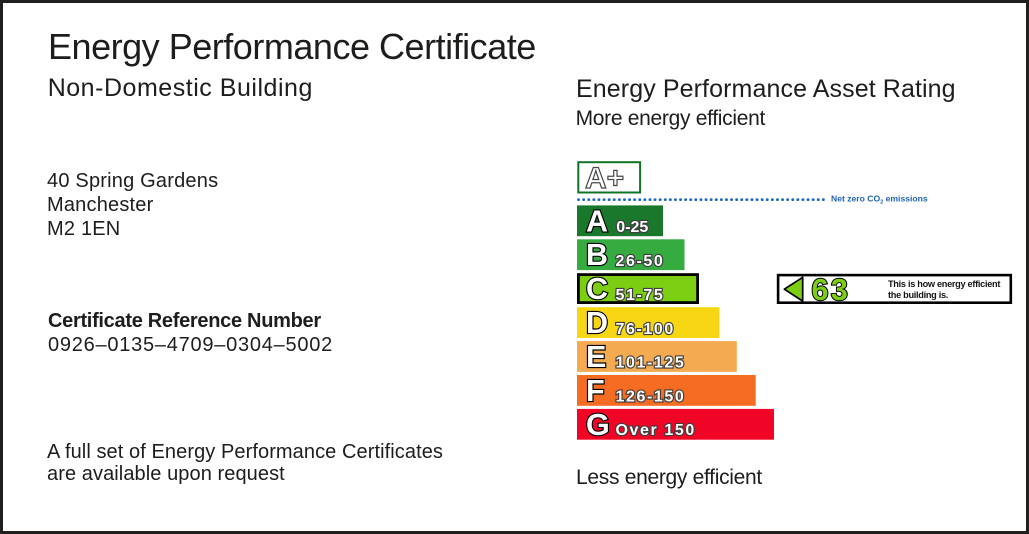  Describe the element at coordinates (879, 200) in the screenshot. I see `svg-text: Net zero CO2 emissions` at that location.